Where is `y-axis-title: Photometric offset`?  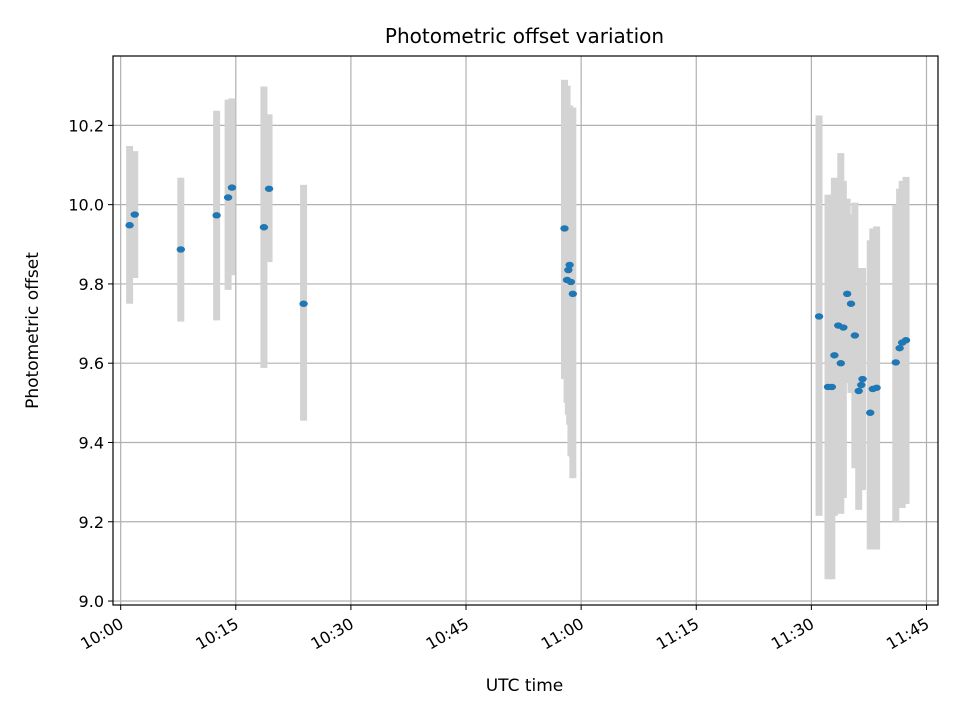
y-axis-title: Photometric offset is located at coordinates (33, 330).